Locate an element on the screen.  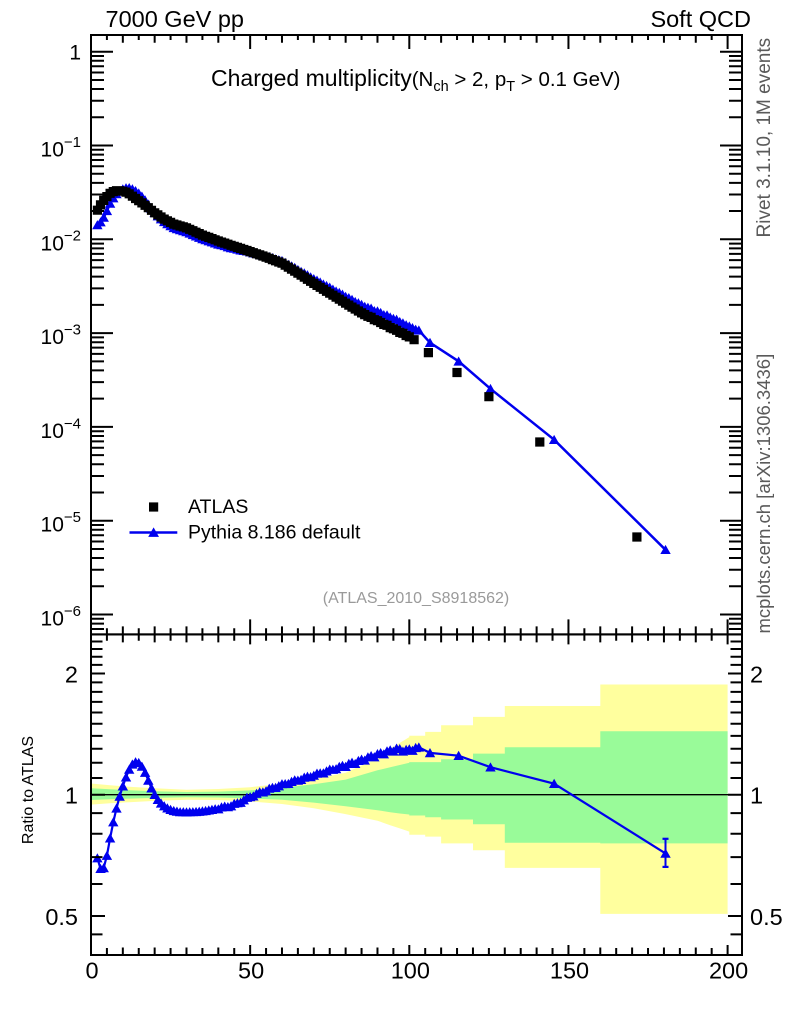
svg-text: 150 is located at coordinates (569, 971).